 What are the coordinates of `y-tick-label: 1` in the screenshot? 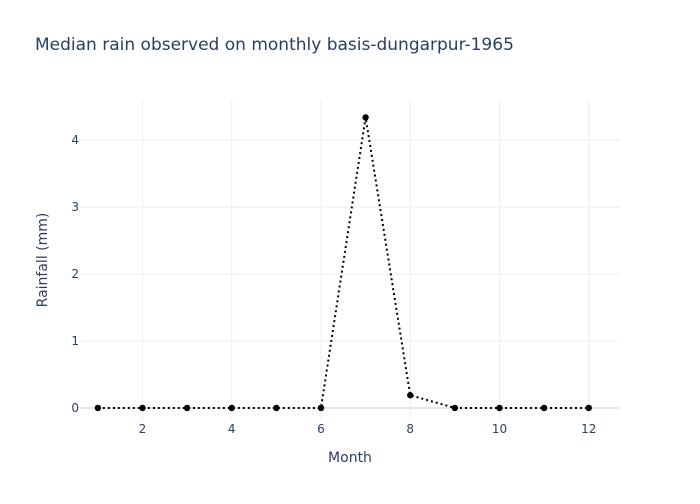 It's located at (75, 341).